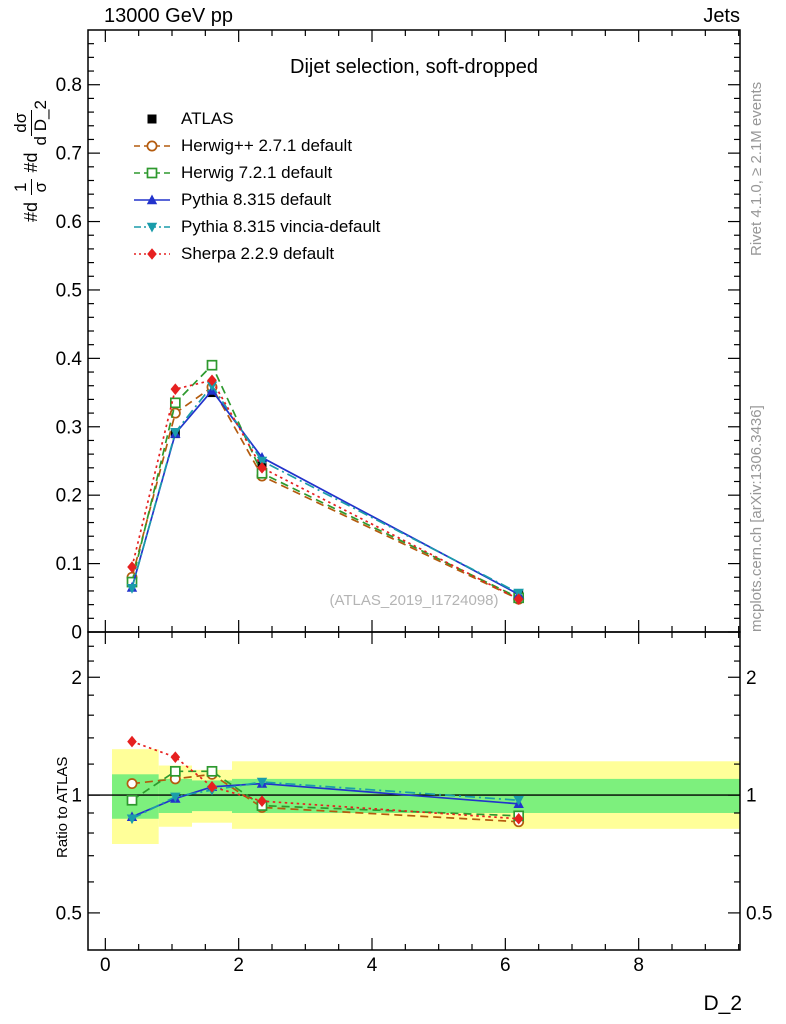 This screenshot has height=1024, width=786. What do you see at coordinates (267, 145) in the screenshot?
I see `legend-label: Herwig++ 2.7.1 default` at bounding box center [267, 145].